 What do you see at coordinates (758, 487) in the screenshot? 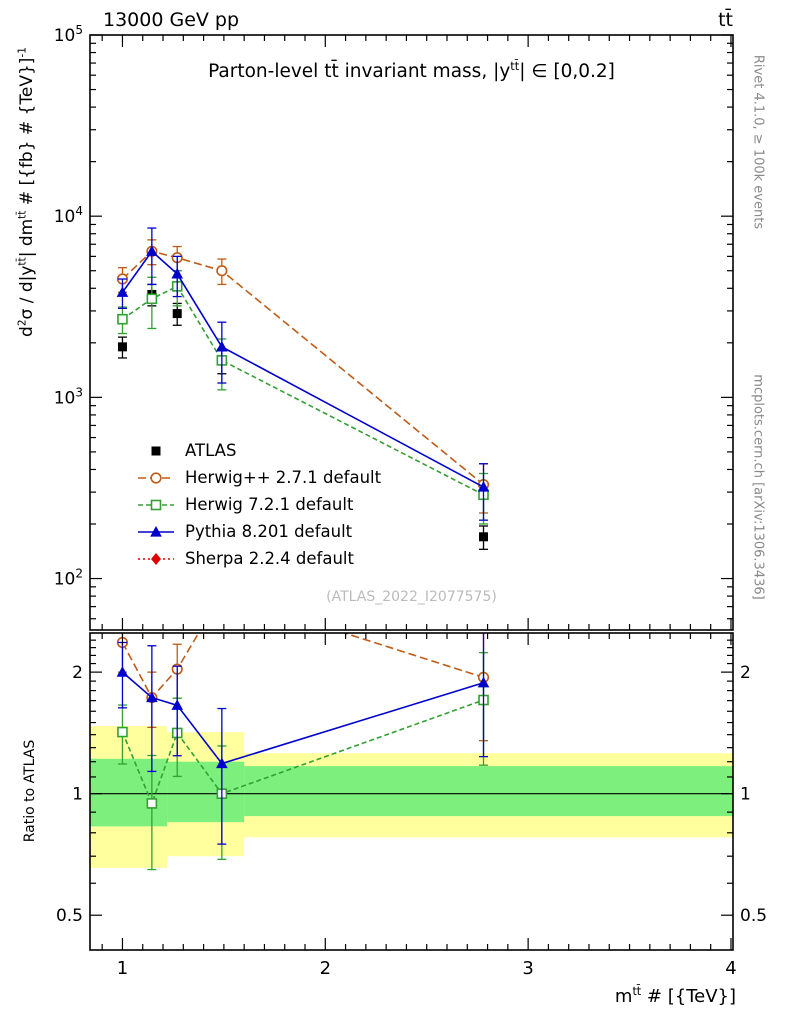
I see `mcplots-reference-note: mcplots.cern.ch [arXiv:1306.3436]` at bounding box center [758, 487].